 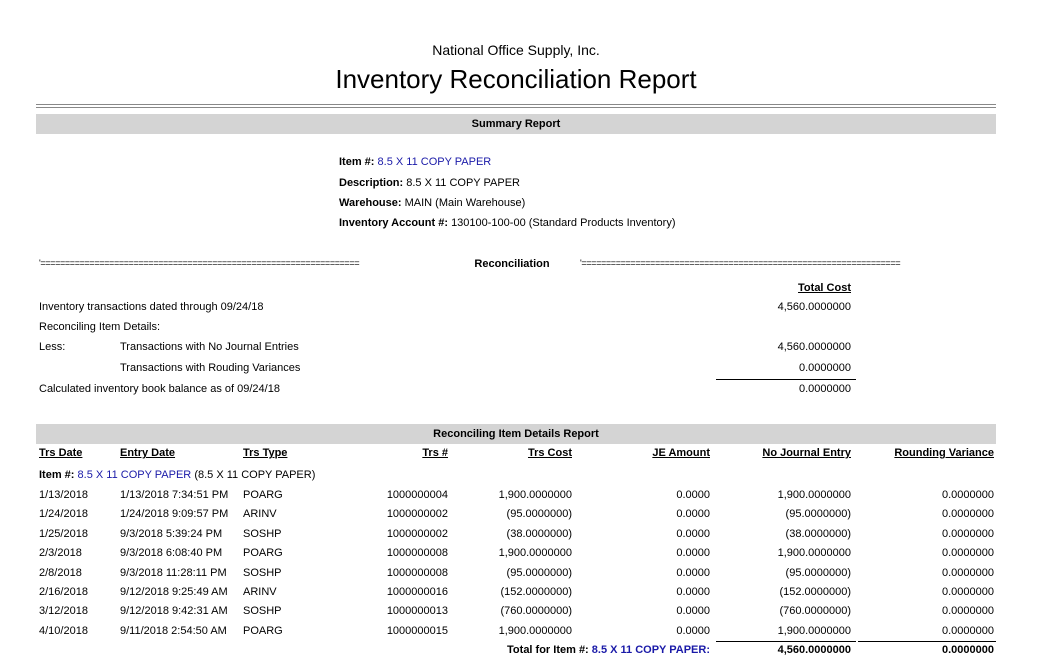 I want to click on summary-description: Description: 8.5 X 11 COPY PAPER, so click(x=429, y=183).